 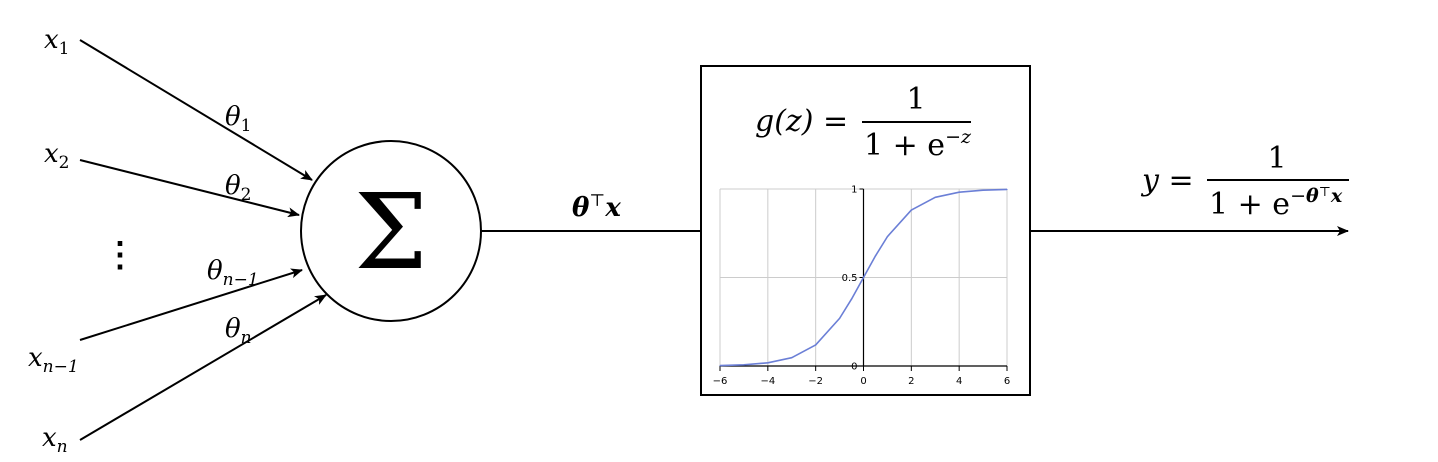 What do you see at coordinates (203, 367) in the screenshot?
I see `input-arrow-n` at bounding box center [203, 367].